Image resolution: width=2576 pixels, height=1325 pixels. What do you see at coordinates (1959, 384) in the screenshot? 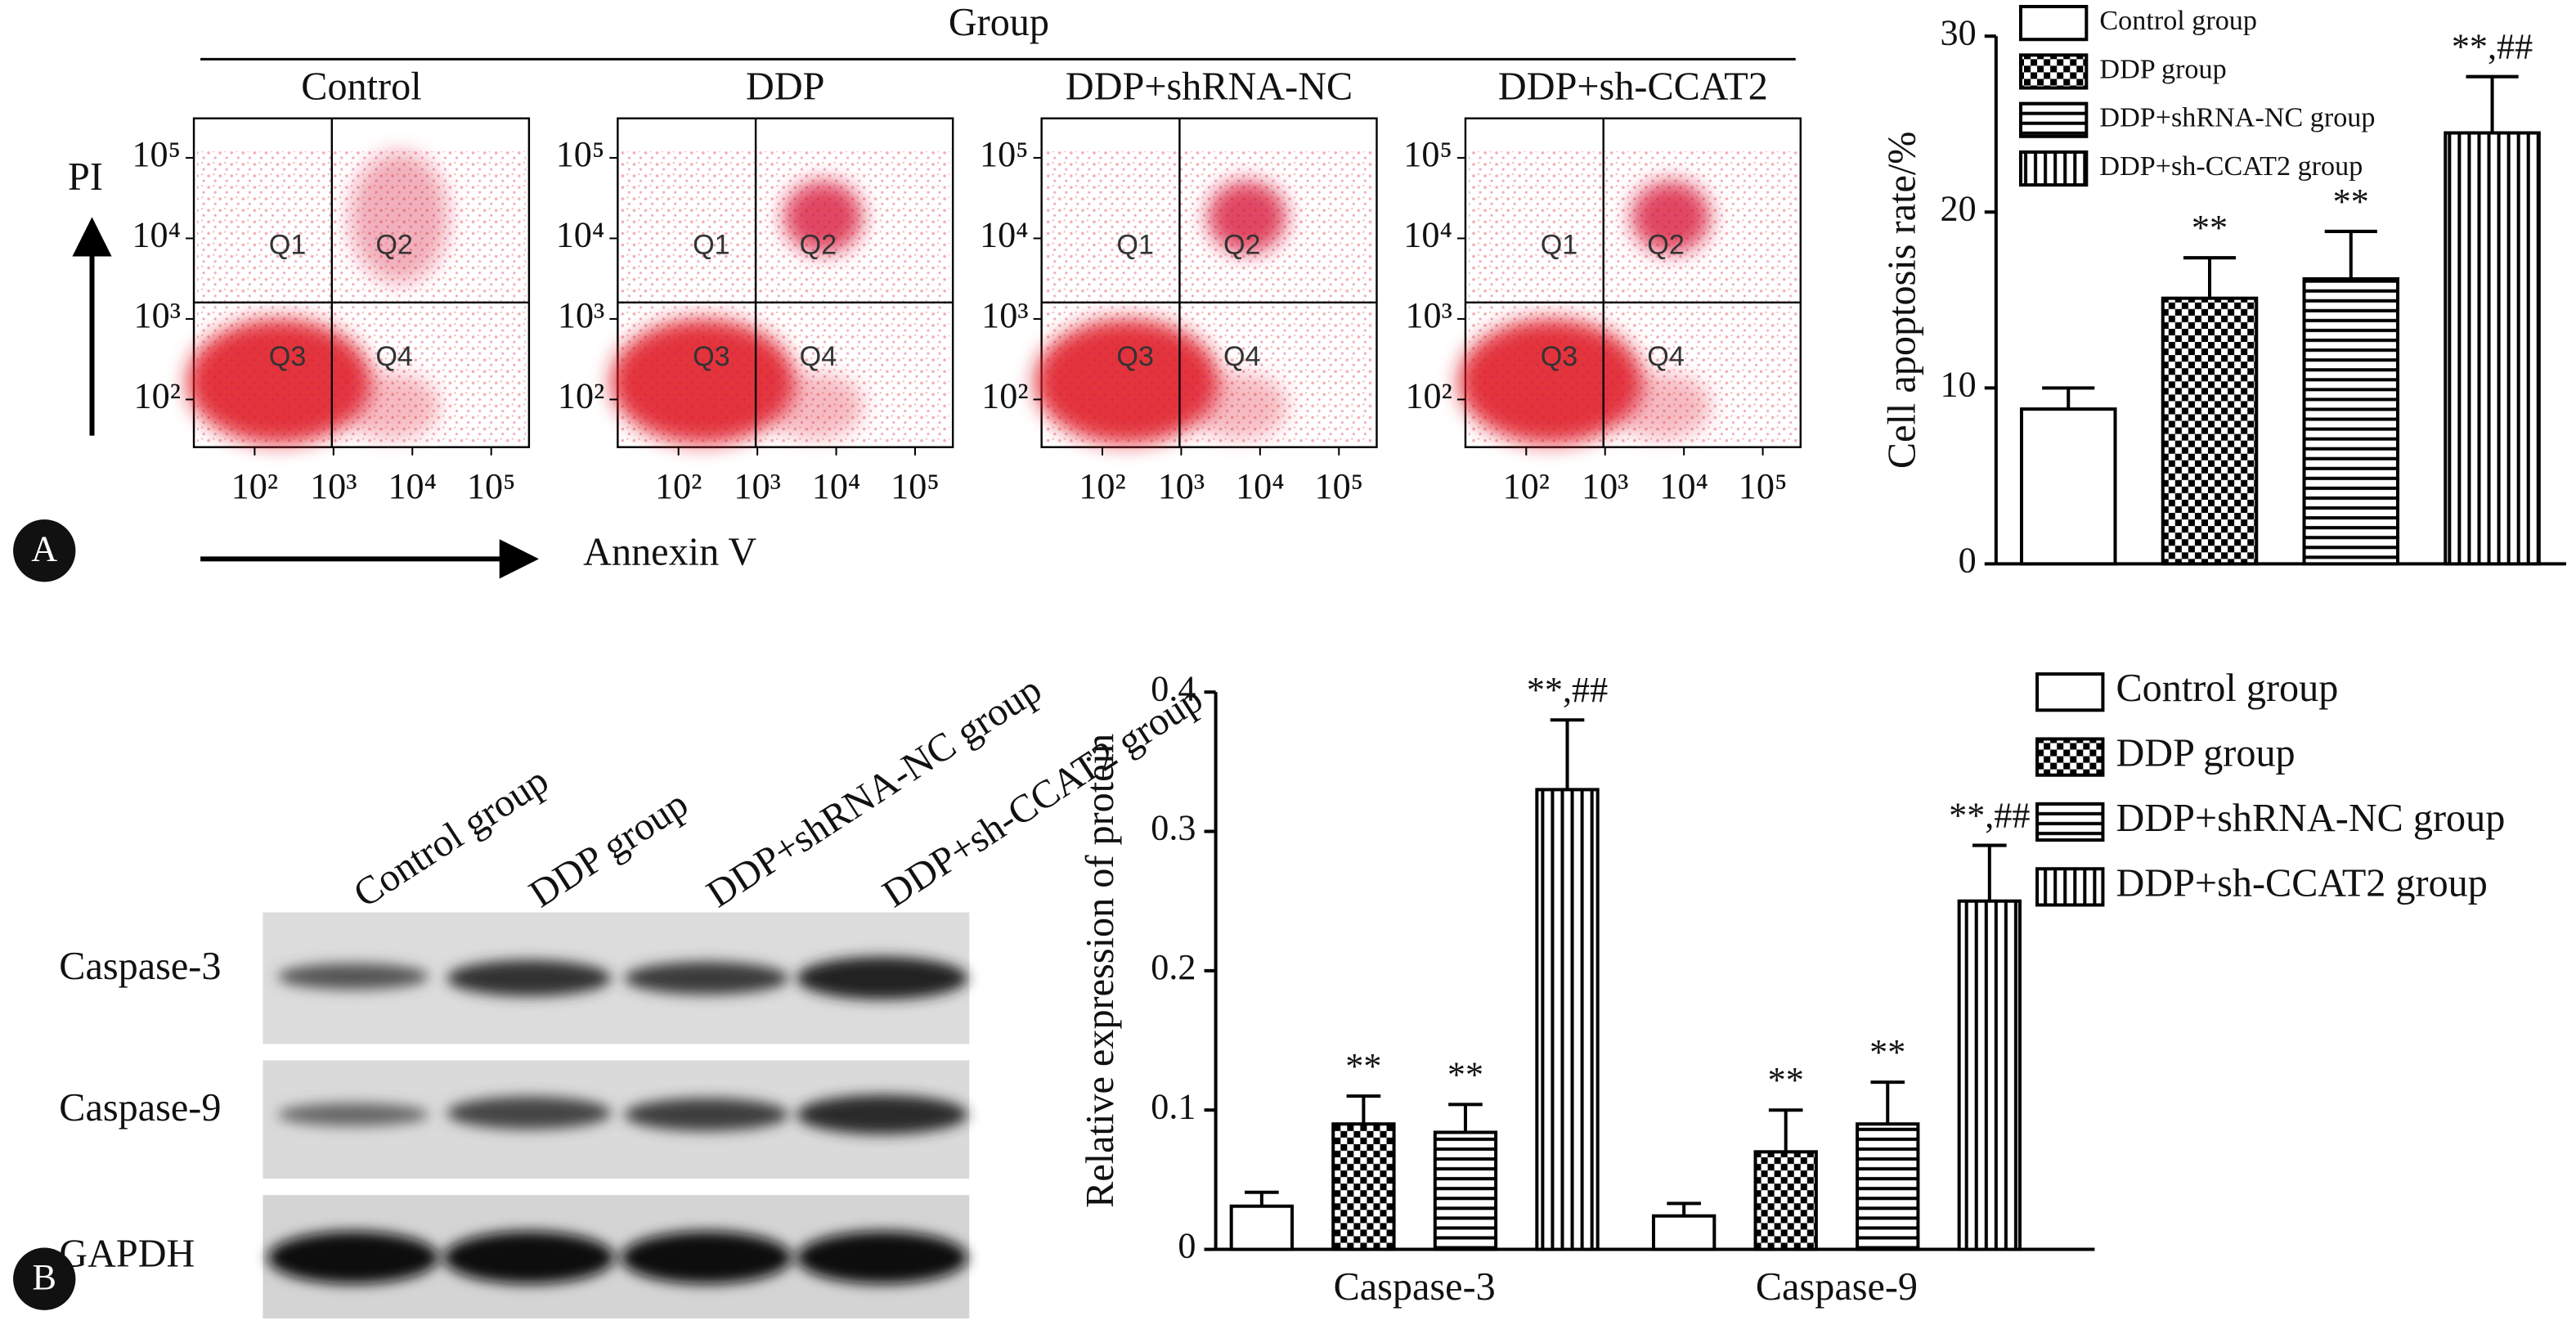
I see `y-tick-label: 10` at bounding box center [1959, 384].